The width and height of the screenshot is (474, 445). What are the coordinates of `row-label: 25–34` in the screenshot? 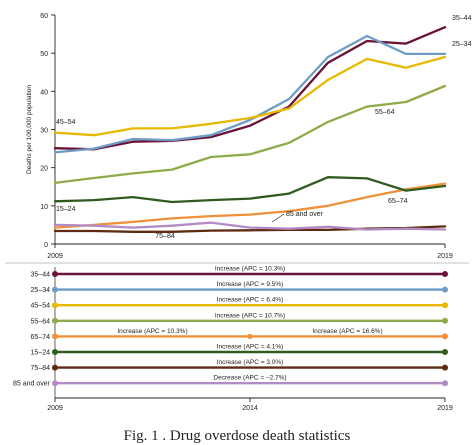 It's located at (41, 290).